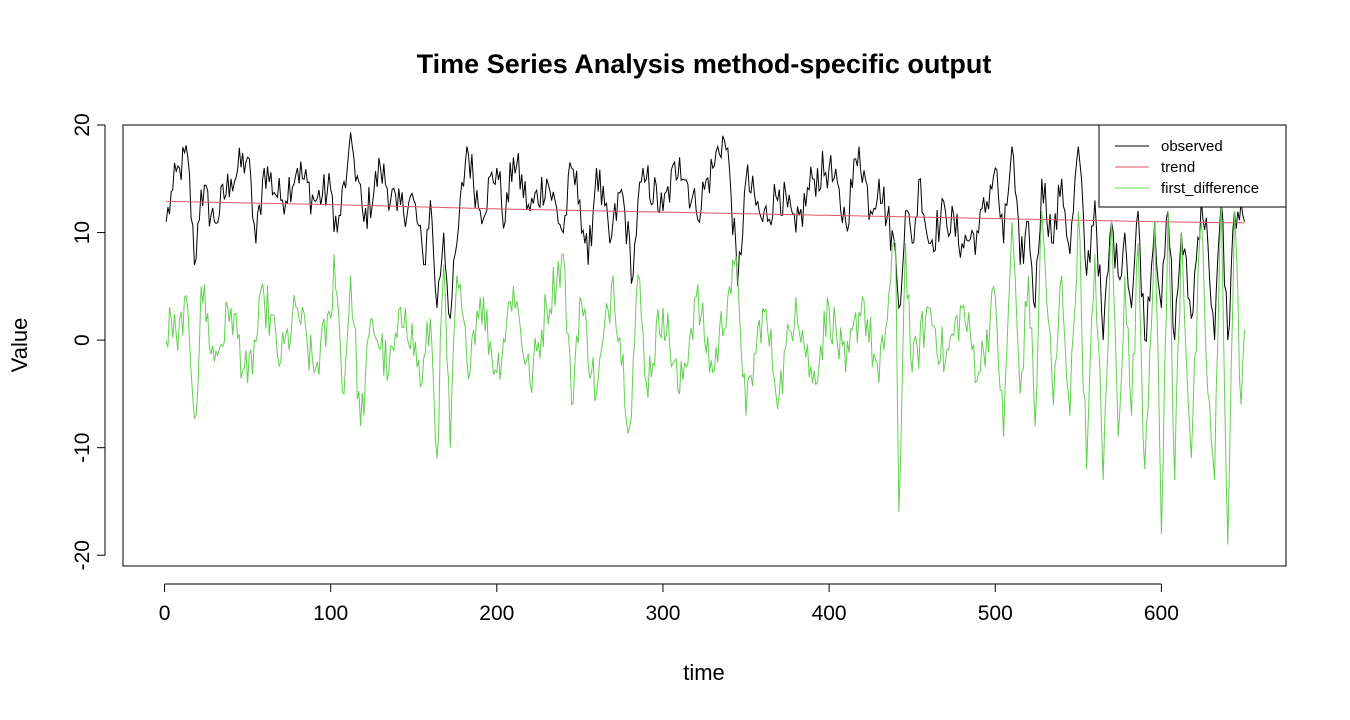 The height and width of the screenshot is (720, 1350). What do you see at coordinates (704, 672) in the screenshot?
I see `x-axis-label: time` at bounding box center [704, 672].